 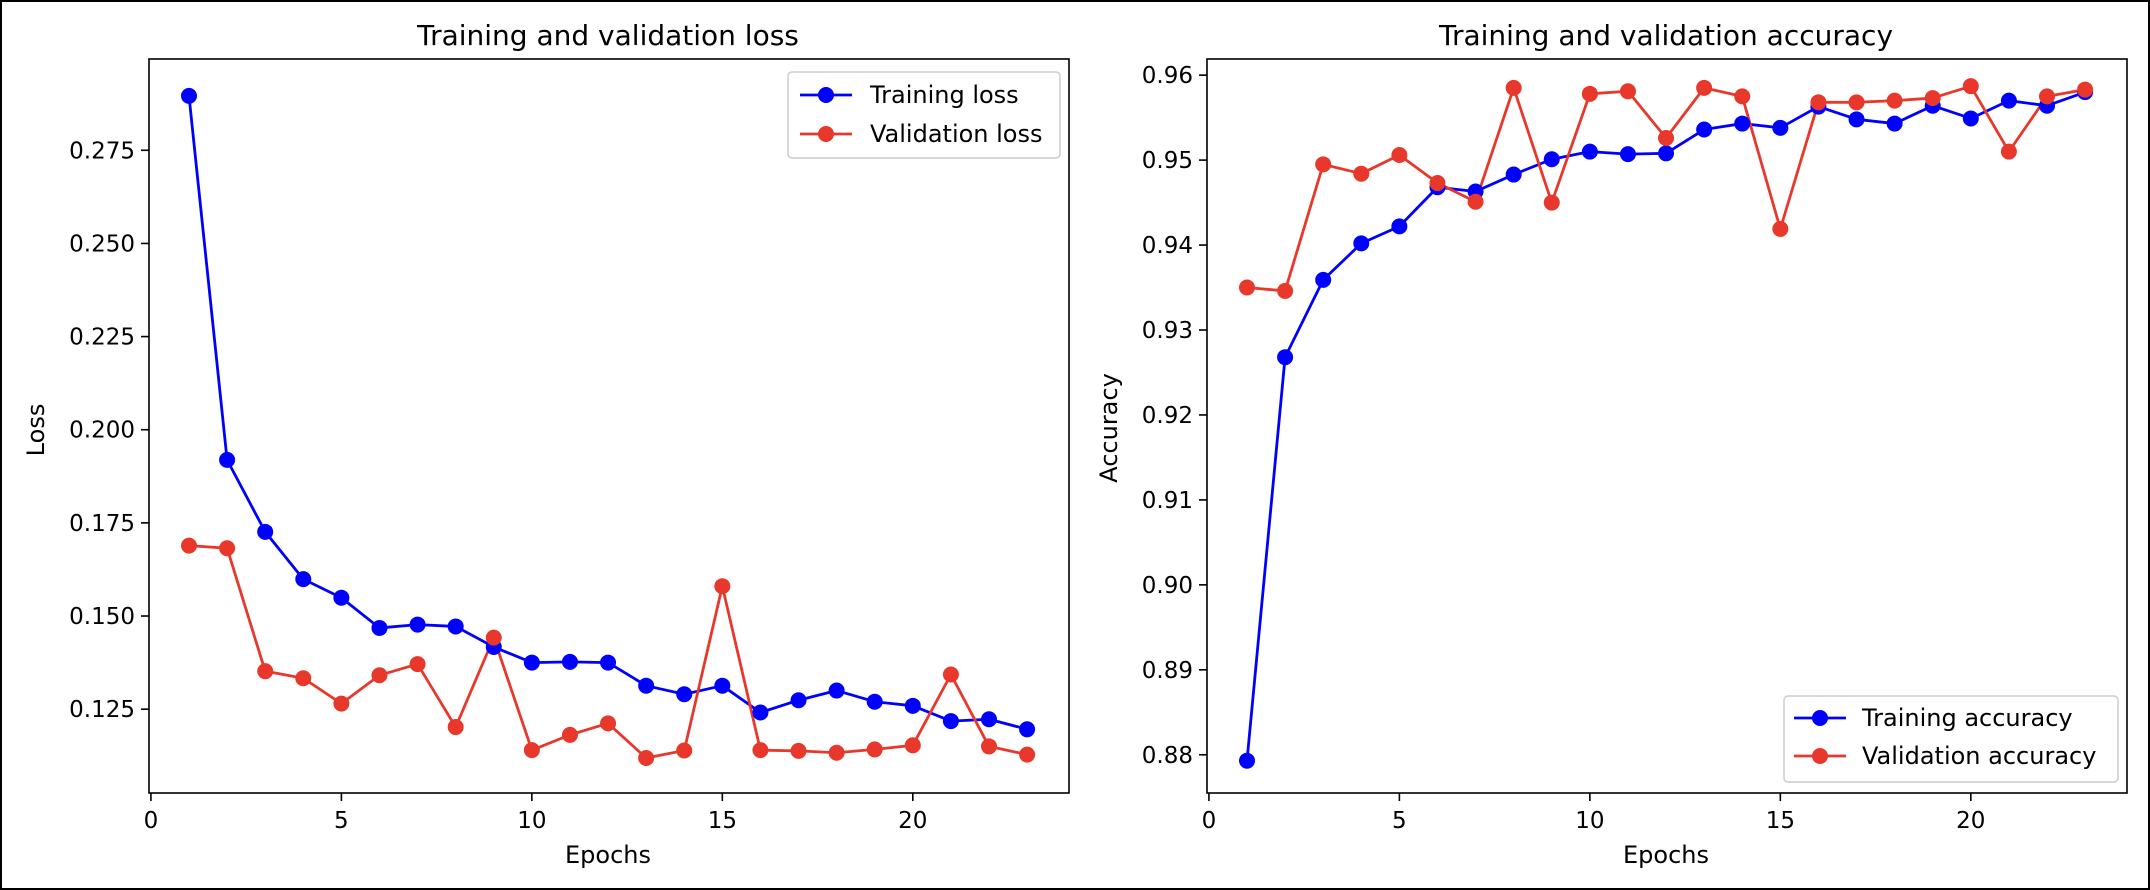 I want to click on loss-x-tick-label: 5, so click(x=341, y=821).